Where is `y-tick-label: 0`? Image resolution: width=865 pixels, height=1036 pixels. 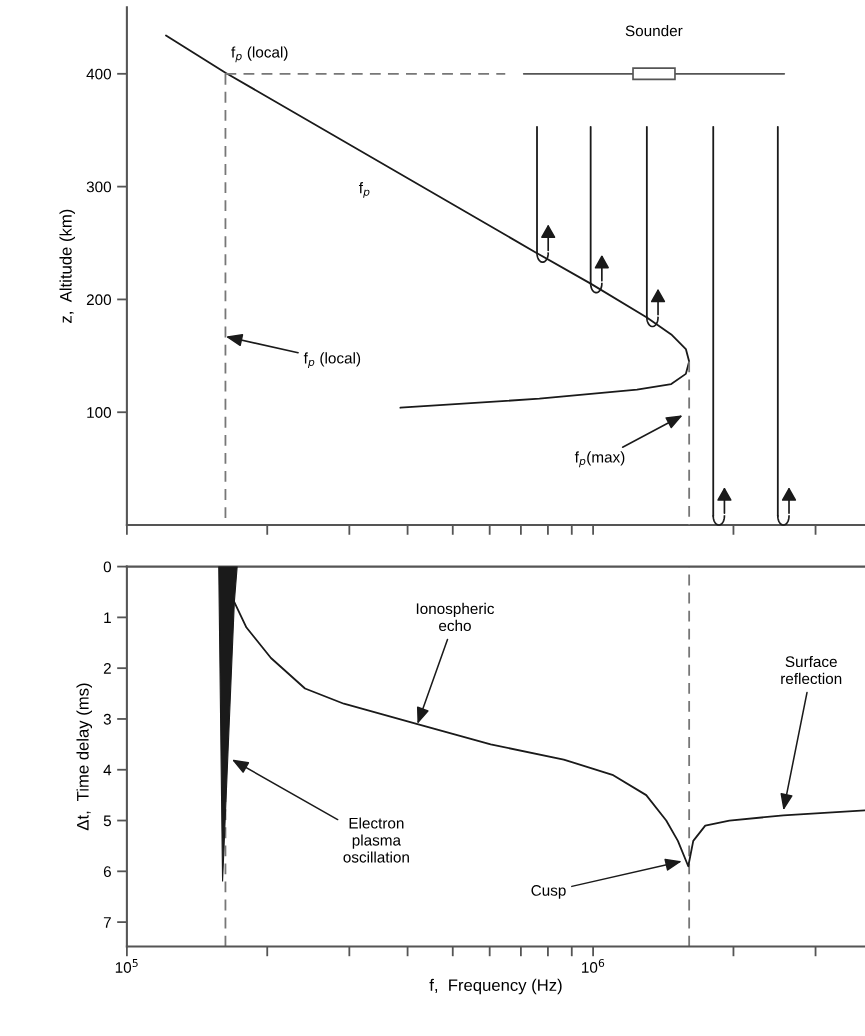
y-tick-label: 0 is located at coordinates (107, 567).